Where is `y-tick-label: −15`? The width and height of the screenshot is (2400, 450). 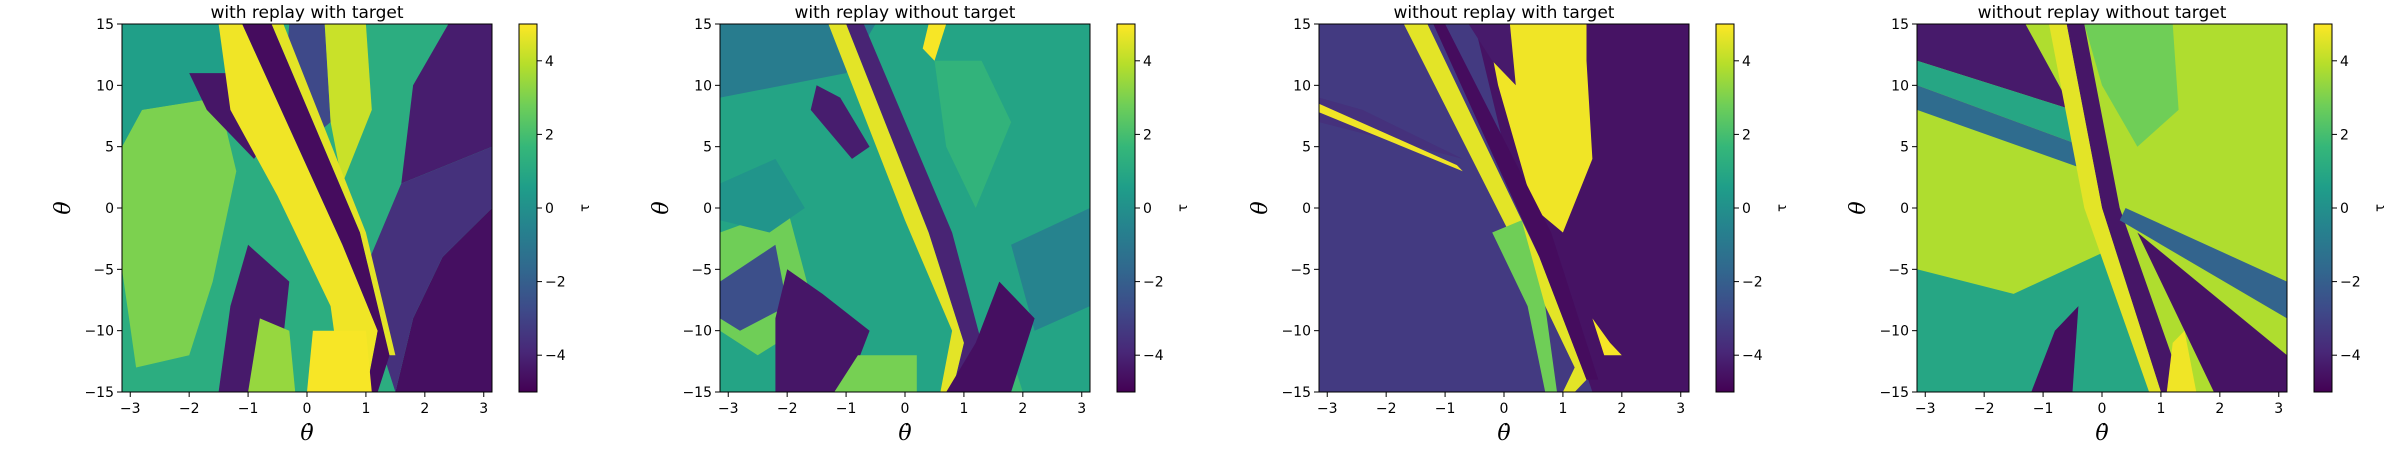
y-tick-label: −15 is located at coordinates (1894, 393).